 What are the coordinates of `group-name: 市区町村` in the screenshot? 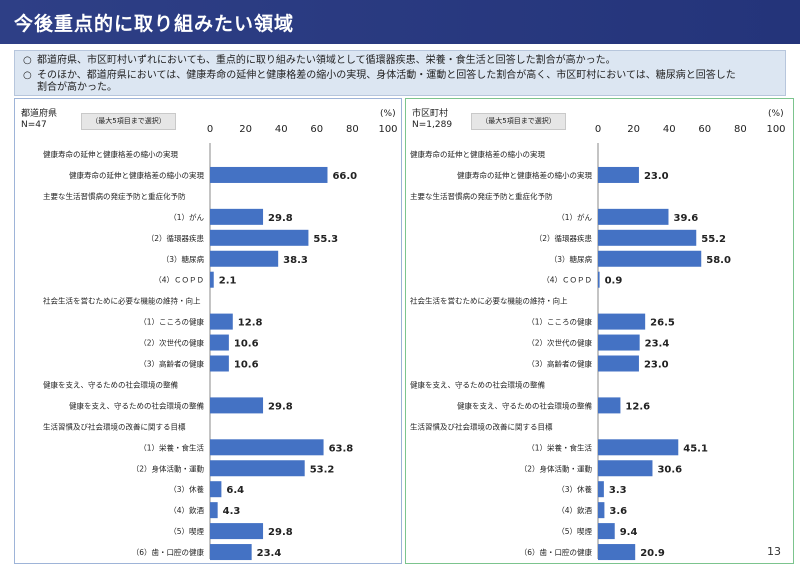 It's located at (430, 114).